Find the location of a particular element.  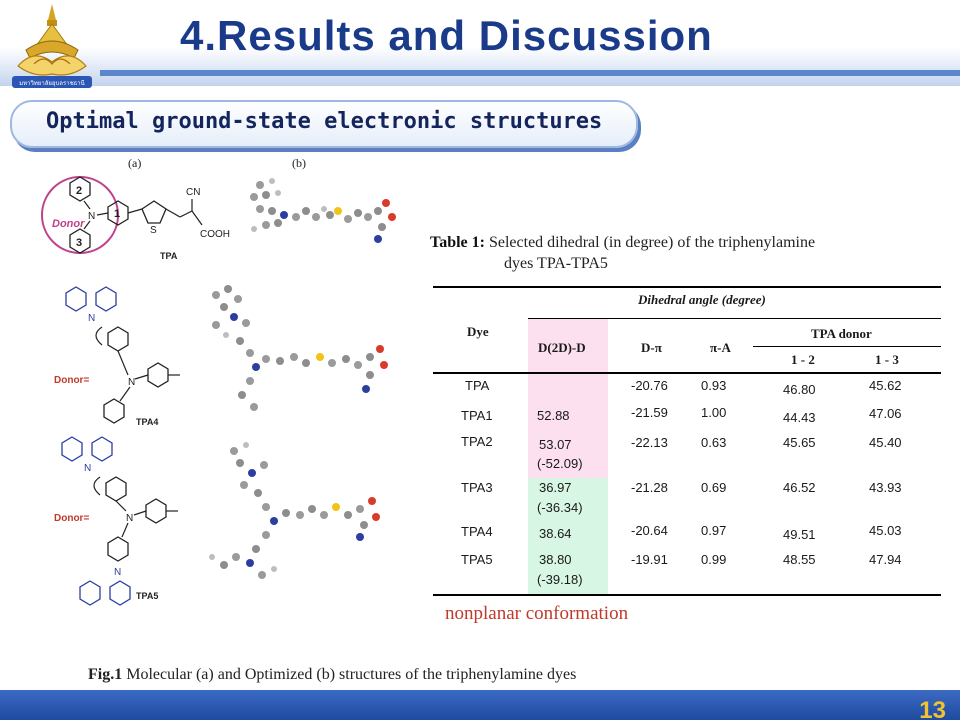

panel-a-label: (a) is located at coordinates (134, 163).